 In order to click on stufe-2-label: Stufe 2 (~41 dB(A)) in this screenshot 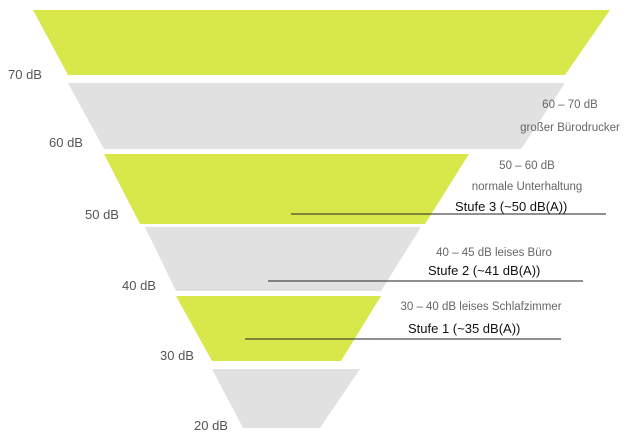, I will do `click(484, 270)`.